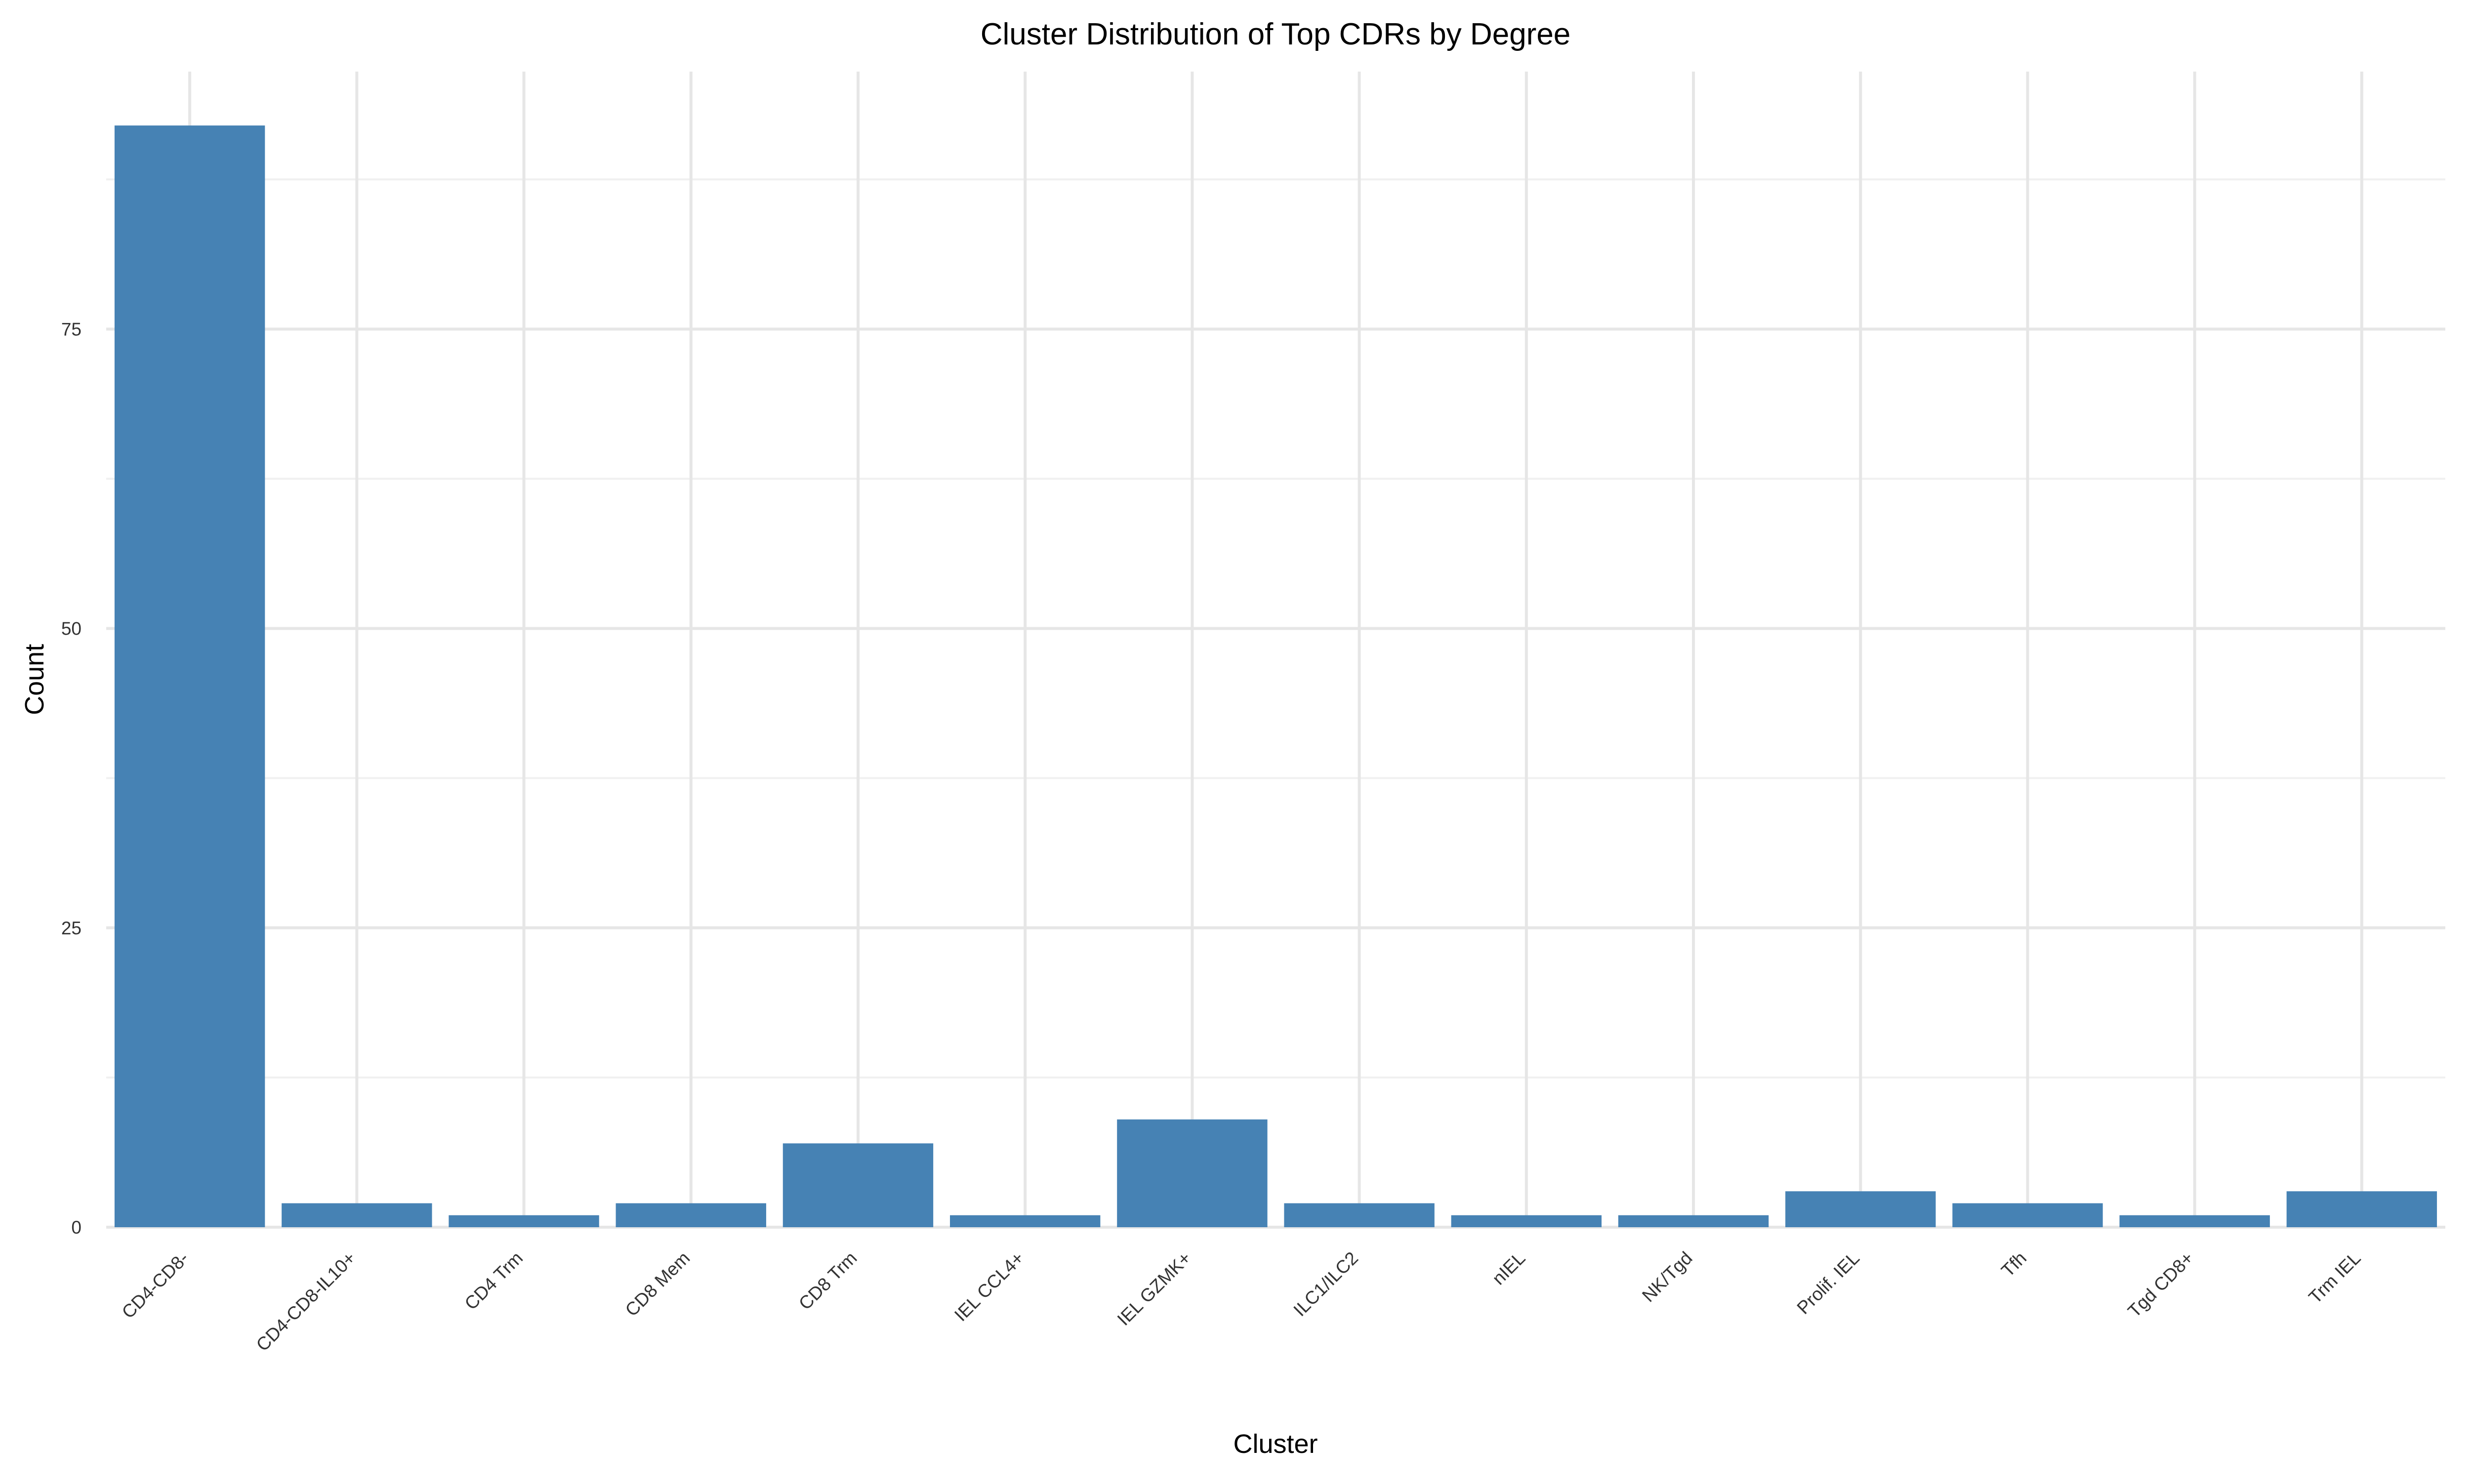 Image resolution: width=2470 pixels, height=1484 pixels. Describe the element at coordinates (2335, 1278) in the screenshot. I see `x-tick-label: Trm IEL` at that location.